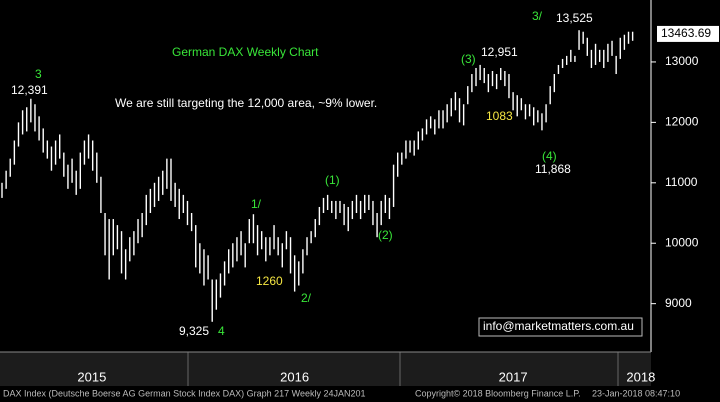 The width and height of the screenshot is (720, 402). What do you see at coordinates (499, 116) in the screenshot?
I see `annotation: 1083` at bounding box center [499, 116].